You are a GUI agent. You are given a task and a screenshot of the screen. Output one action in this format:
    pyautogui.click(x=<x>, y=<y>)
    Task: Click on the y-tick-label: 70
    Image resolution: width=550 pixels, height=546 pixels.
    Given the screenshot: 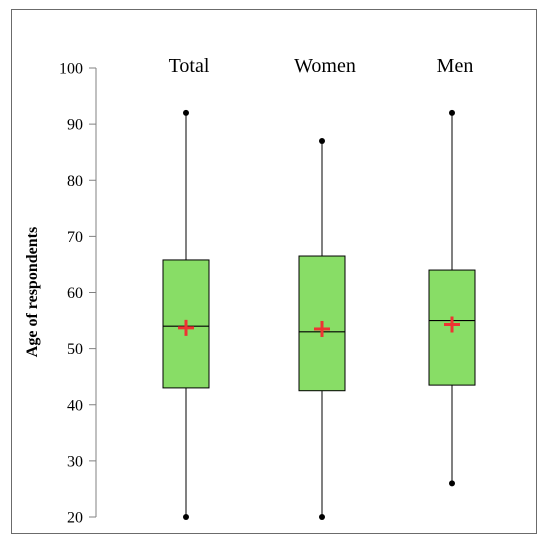 What is the action you would take?
    pyautogui.click(x=75, y=237)
    